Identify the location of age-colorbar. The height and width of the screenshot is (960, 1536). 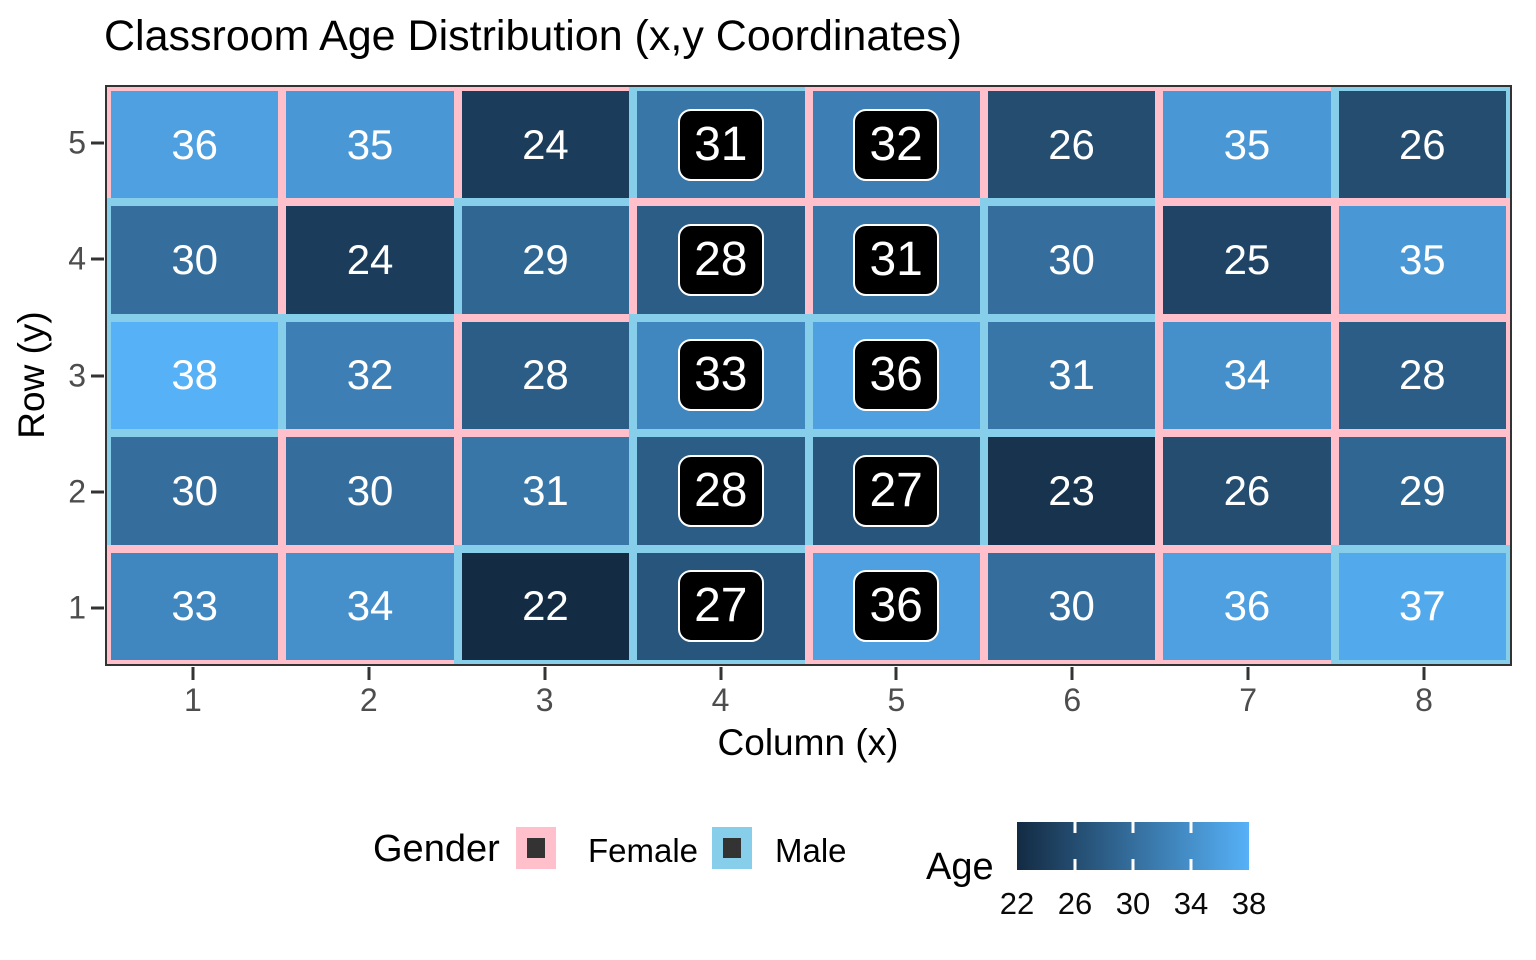
(1133, 846).